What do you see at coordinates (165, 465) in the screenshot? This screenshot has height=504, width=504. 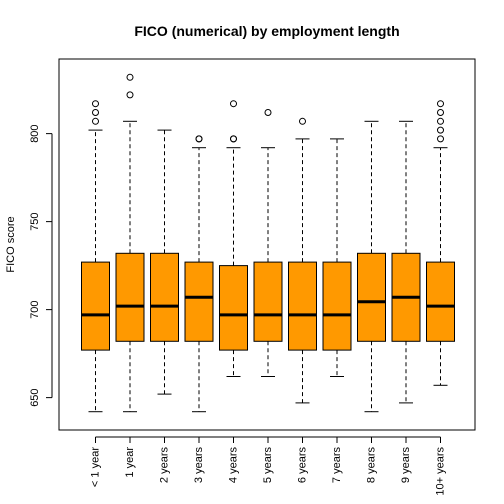 I see `x-tick-label: 2 years` at bounding box center [165, 465].